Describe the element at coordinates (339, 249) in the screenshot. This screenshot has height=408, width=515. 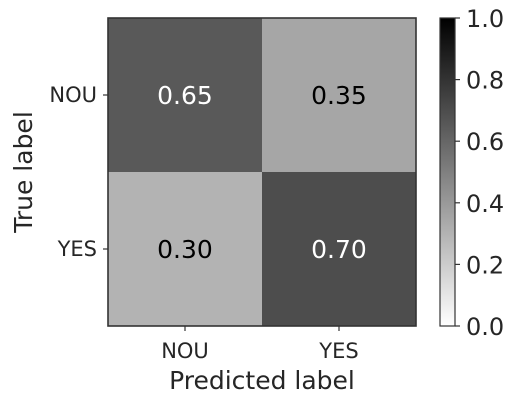
I see `cell-yes-yes-value: 0.70` at that location.